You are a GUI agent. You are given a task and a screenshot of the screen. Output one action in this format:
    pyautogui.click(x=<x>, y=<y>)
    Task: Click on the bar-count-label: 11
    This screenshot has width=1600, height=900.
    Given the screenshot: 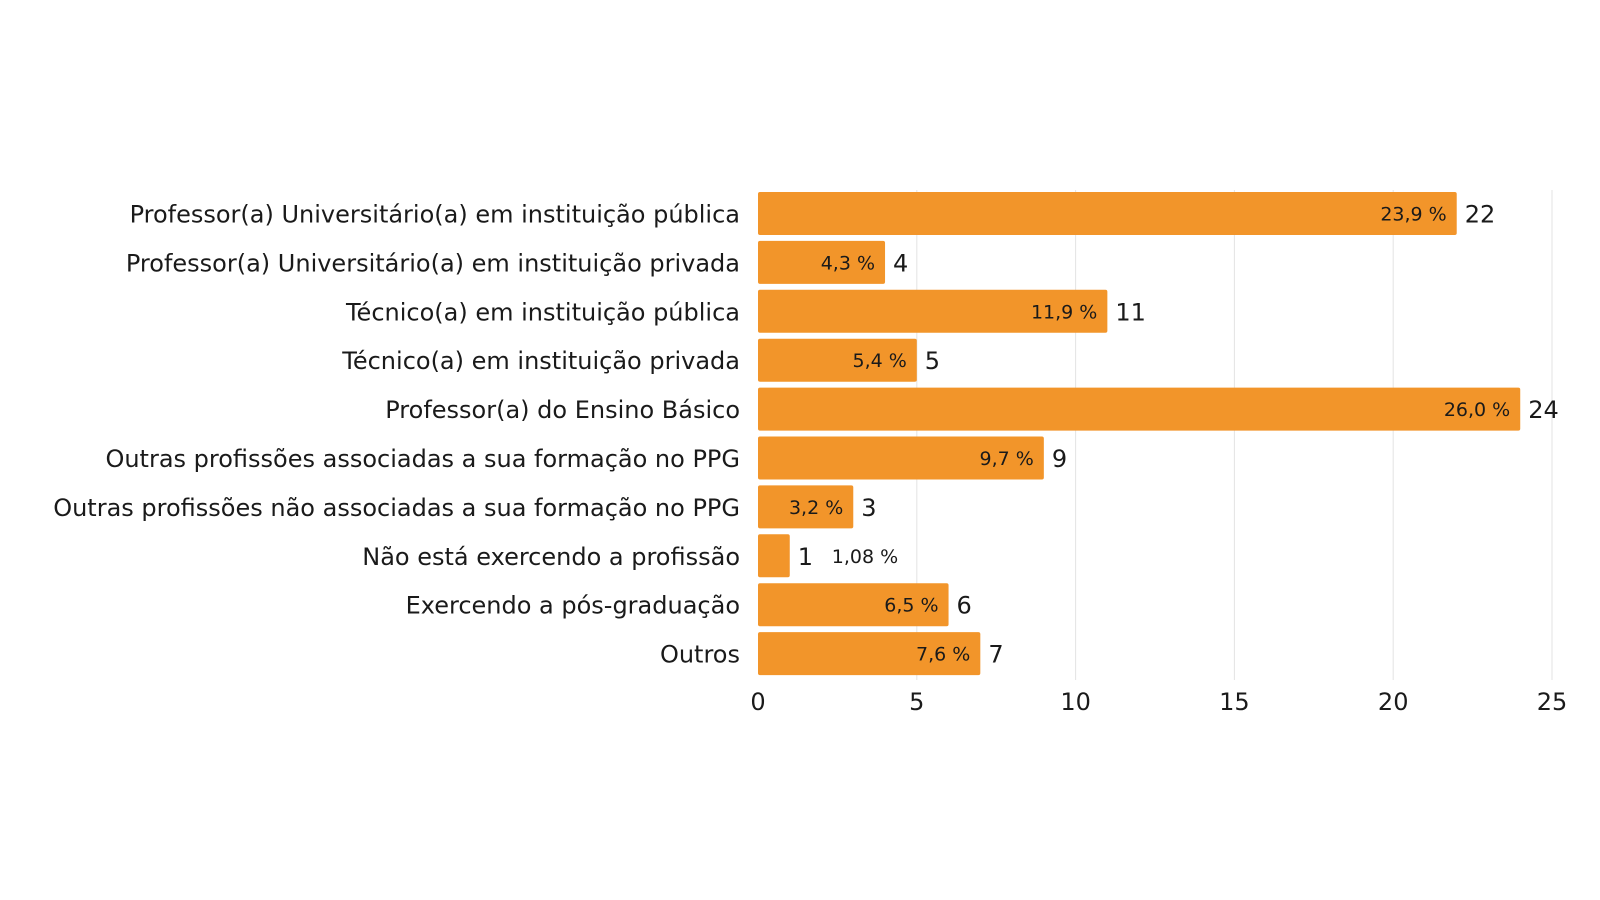 What is the action you would take?
    pyautogui.click(x=1130, y=312)
    